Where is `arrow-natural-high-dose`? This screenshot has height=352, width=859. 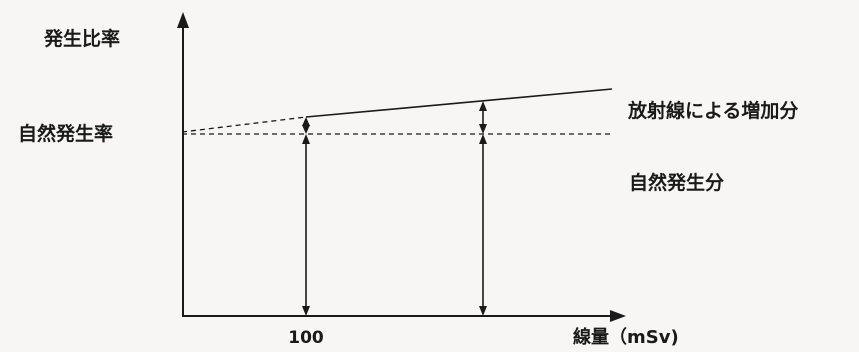 arrow-natural-high-dose is located at coordinates (483, 225).